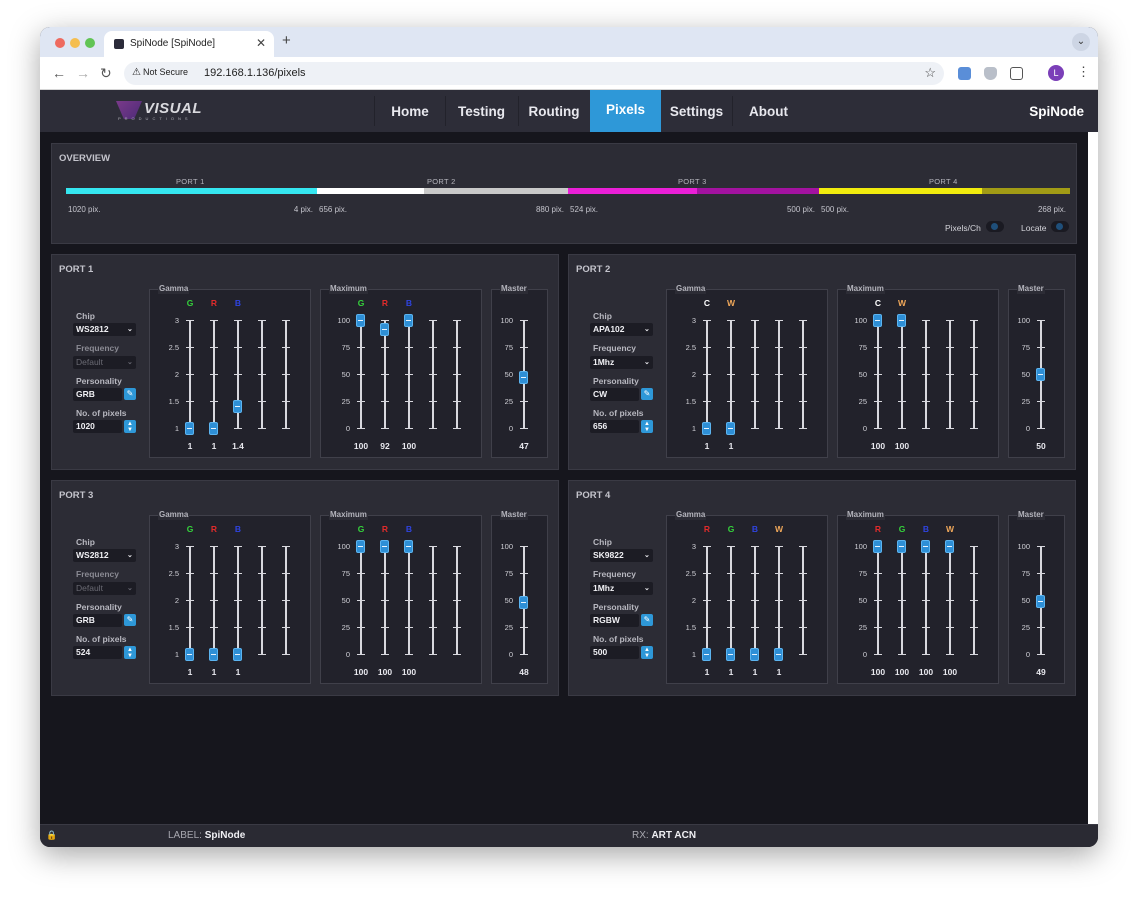 The height and width of the screenshot is (900, 1138). What do you see at coordinates (510, 428) in the screenshot?
I see `scale-label: 0` at bounding box center [510, 428].